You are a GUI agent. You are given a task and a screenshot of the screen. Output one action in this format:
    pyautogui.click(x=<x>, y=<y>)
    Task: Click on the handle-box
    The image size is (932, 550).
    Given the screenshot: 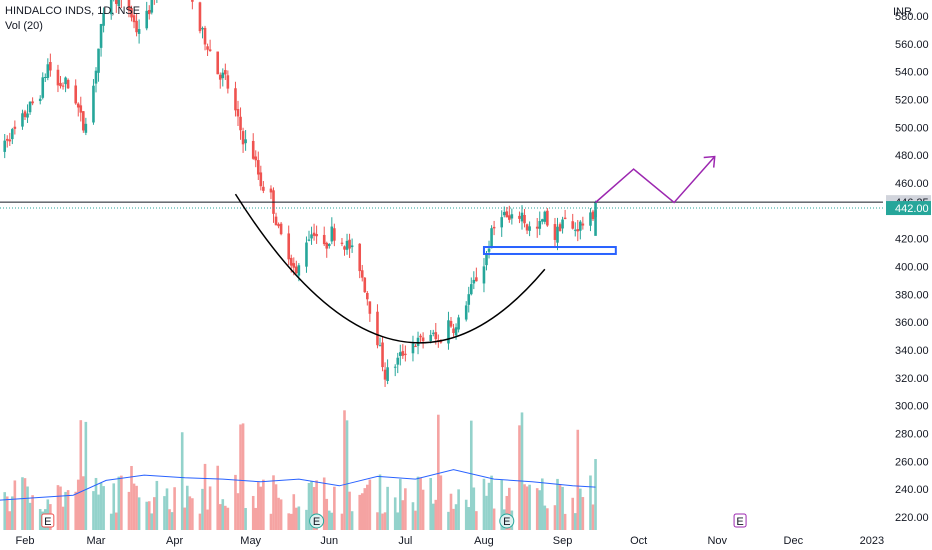 What is the action you would take?
    pyautogui.click(x=549, y=250)
    